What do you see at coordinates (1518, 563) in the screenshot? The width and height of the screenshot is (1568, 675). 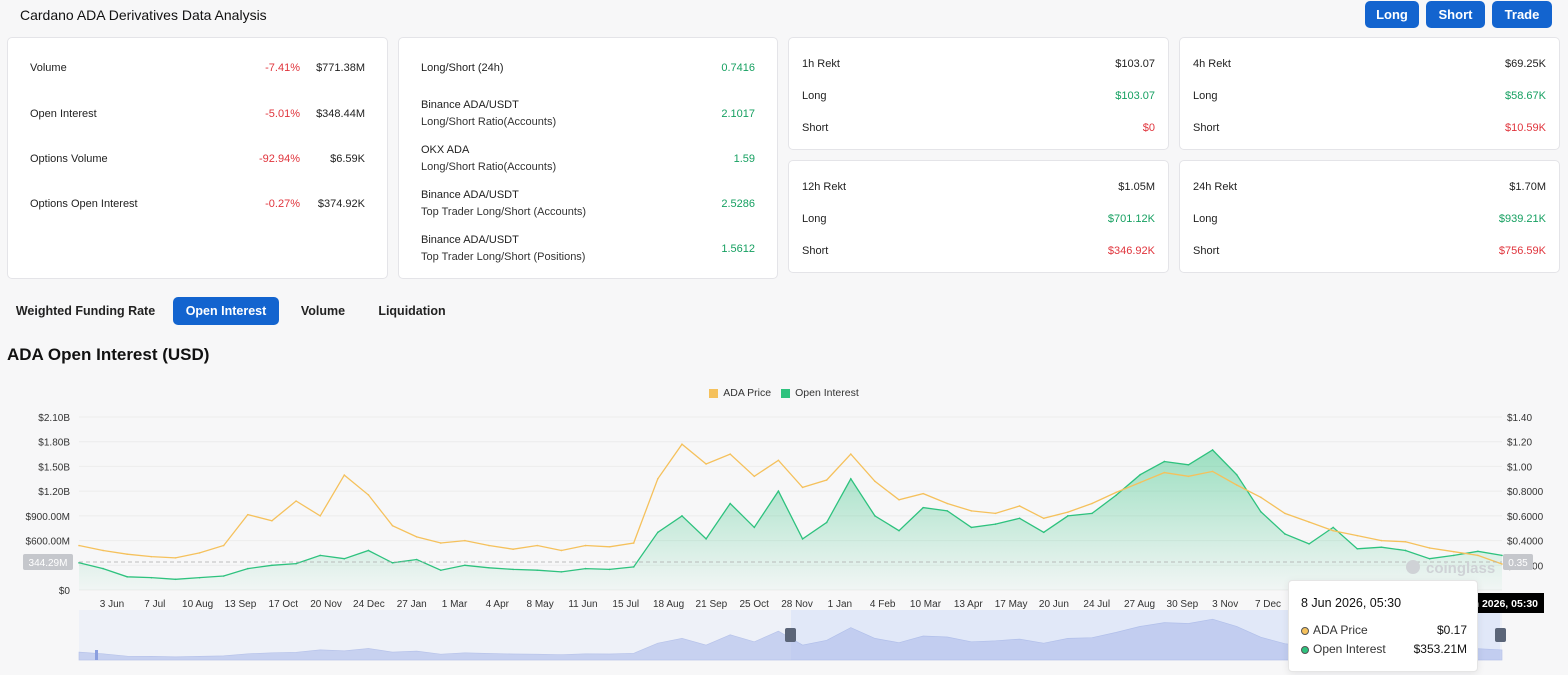 I see `crosshair-right-label: 0.35` at bounding box center [1518, 563].